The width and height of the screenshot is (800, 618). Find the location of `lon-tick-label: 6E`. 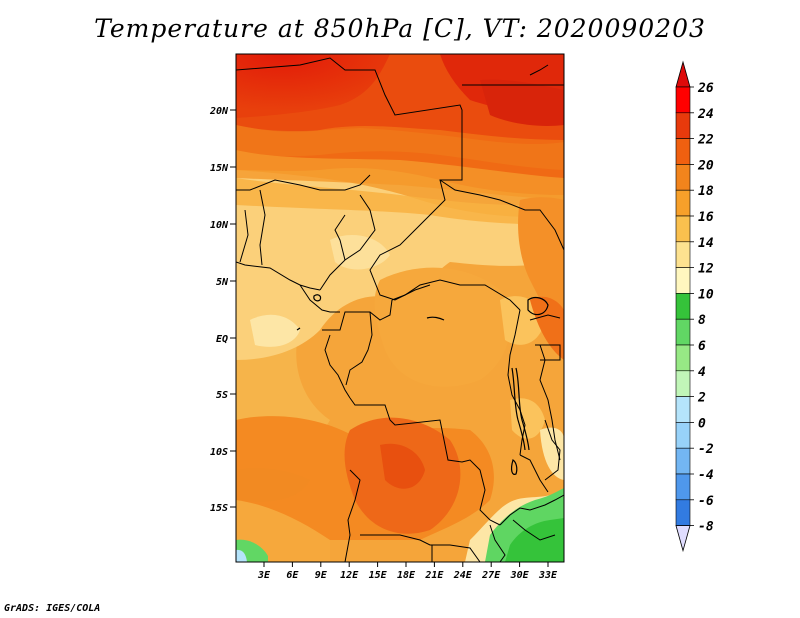

lon-tick-label: 6E is located at coordinates (292, 575).